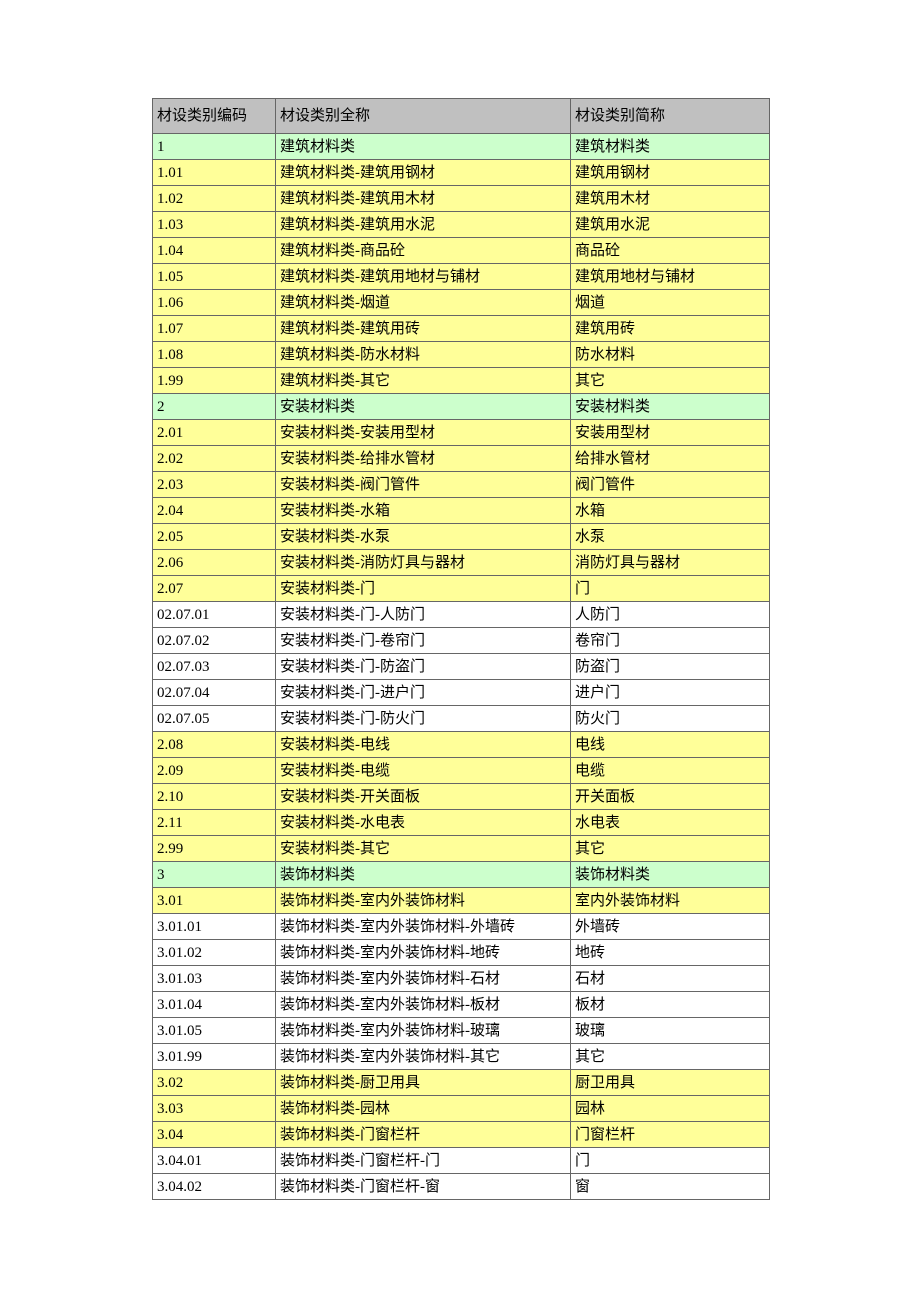  I want to click on cell-short-name: 阀门管件, so click(670, 484).